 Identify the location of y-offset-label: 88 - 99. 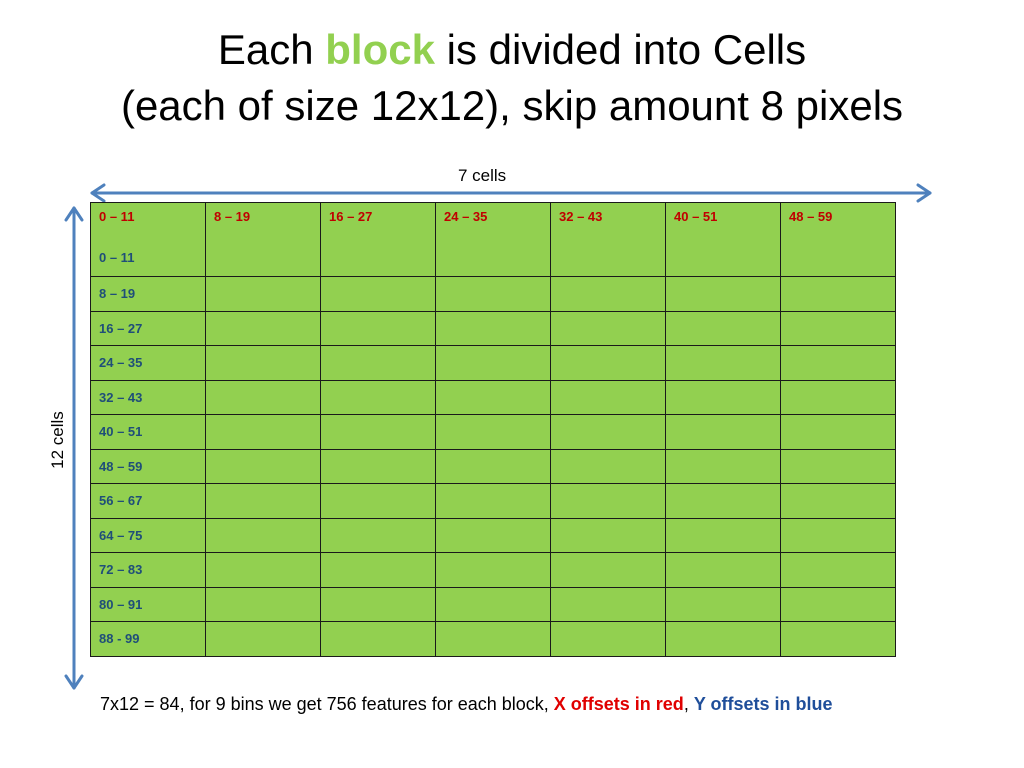
(119, 639).